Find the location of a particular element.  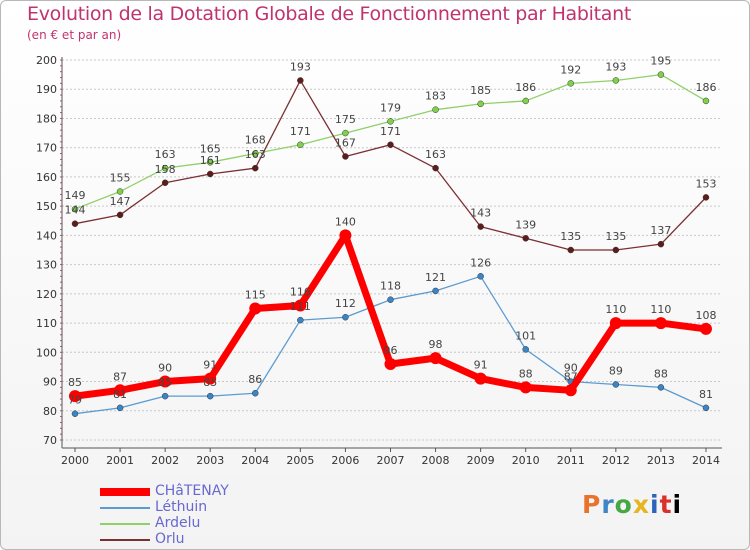

data-label-orlu: 139 is located at coordinates (525, 224).